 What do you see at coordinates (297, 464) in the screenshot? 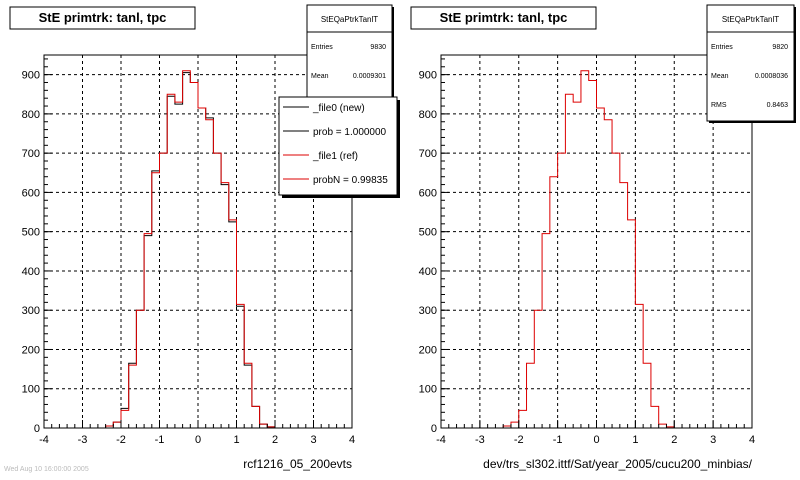
I see `x-axis-label: rcf1216_05_200evts` at bounding box center [297, 464].